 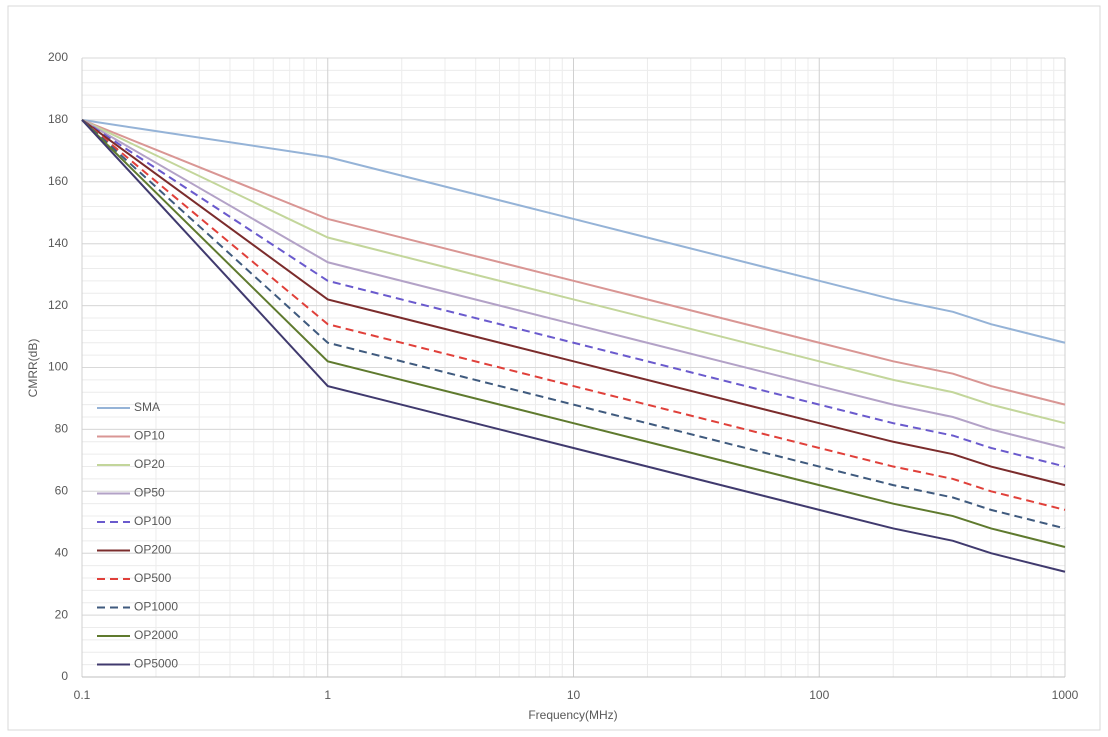 I want to click on legend-label: OP2000, so click(x=156, y=635).